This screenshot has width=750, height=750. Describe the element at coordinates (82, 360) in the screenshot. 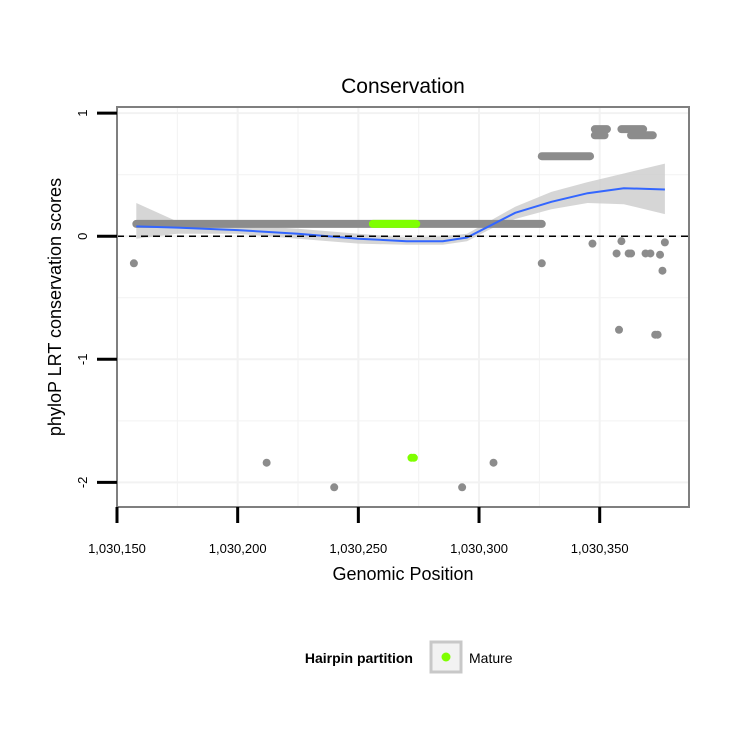

I see `y-tick-label: -1` at that location.